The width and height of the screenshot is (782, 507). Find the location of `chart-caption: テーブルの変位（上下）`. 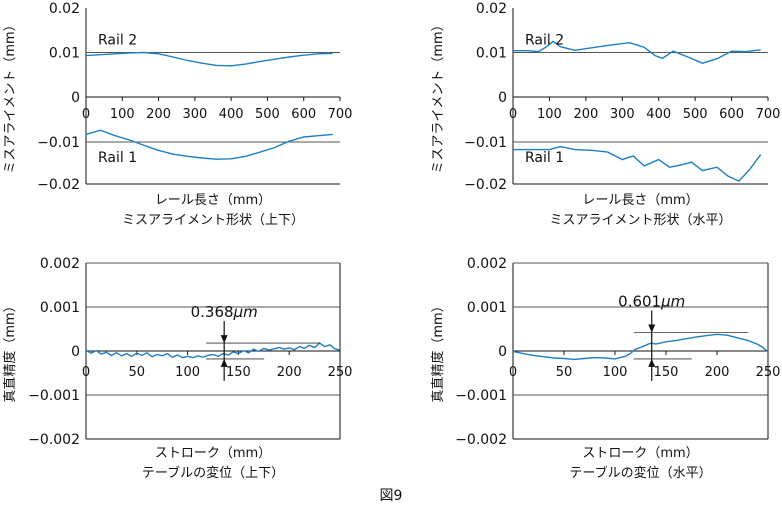

chart-caption: テーブルの変位（上下） is located at coordinates (213, 473).